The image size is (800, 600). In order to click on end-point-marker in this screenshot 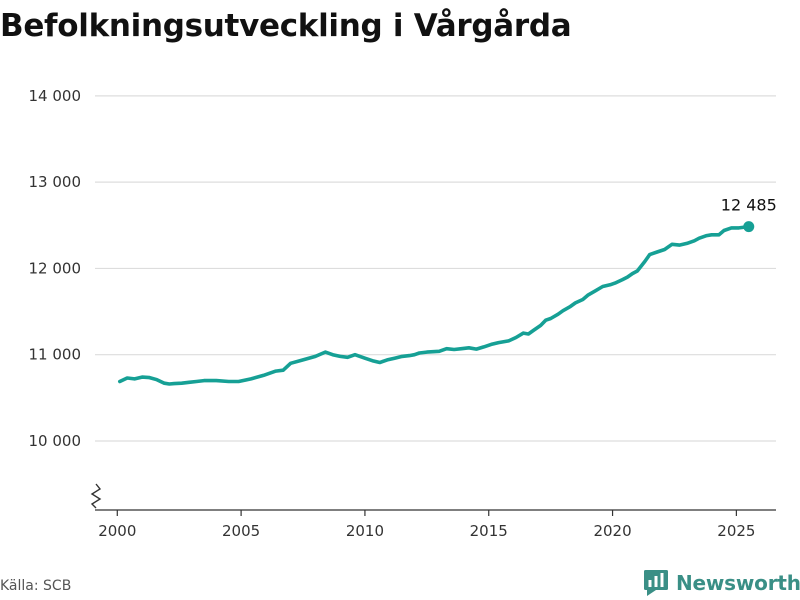, I will do `click(749, 227)`.